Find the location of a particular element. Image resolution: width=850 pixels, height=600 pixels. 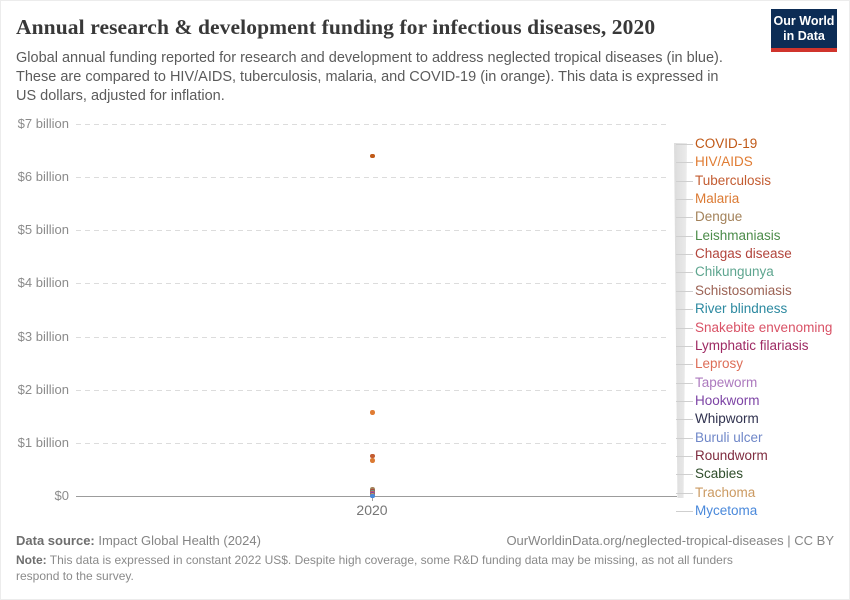

y-axis-tick-label: $6 billion is located at coordinates (43, 177).